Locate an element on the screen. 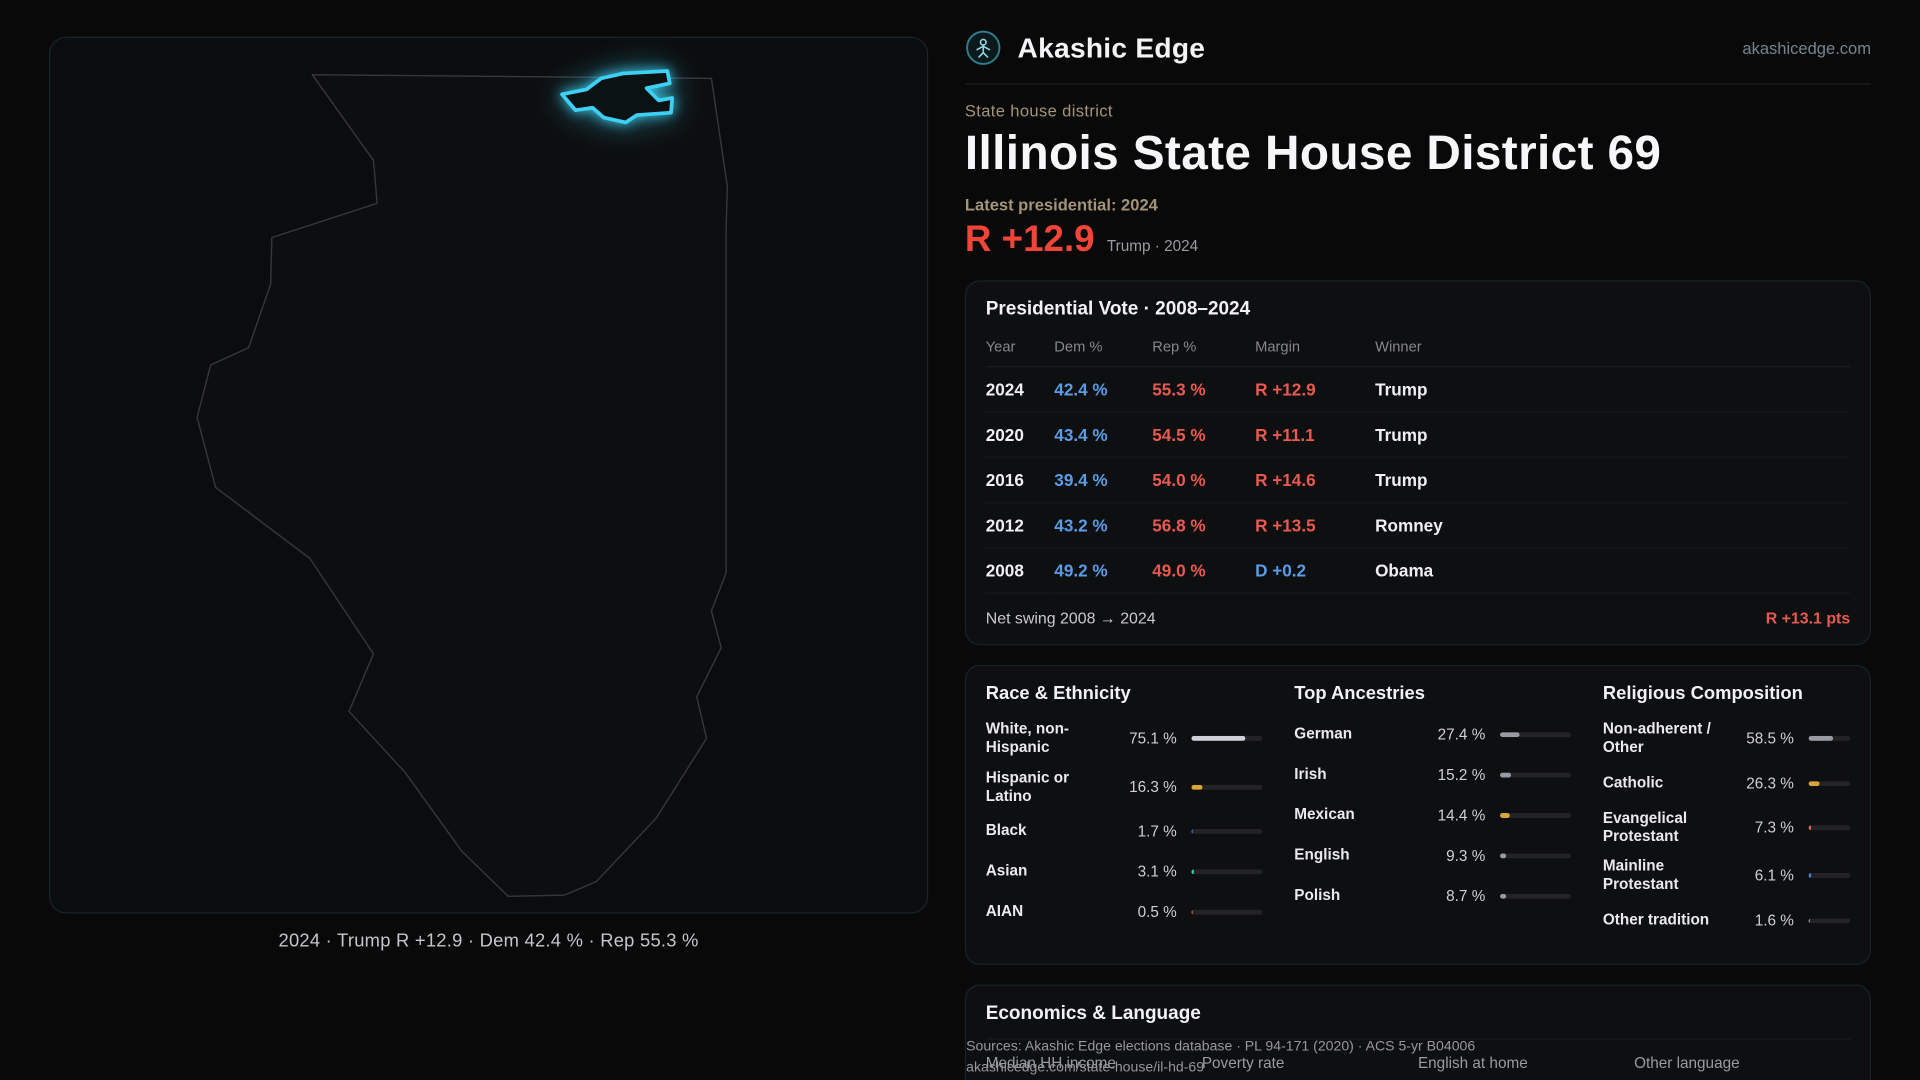 The image size is (1920, 1080). race-row: AIAN 0.5 % is located at coordinates (1124, 912).